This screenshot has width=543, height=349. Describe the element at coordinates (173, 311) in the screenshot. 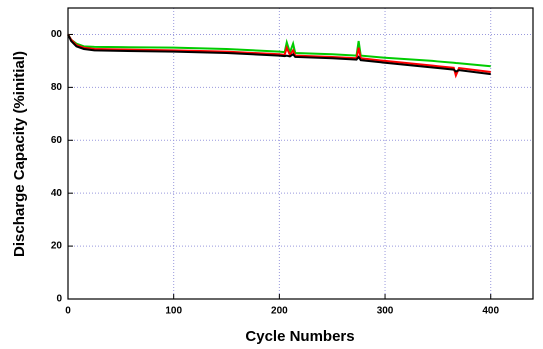

I see `x-tick-label: 100` at that location.